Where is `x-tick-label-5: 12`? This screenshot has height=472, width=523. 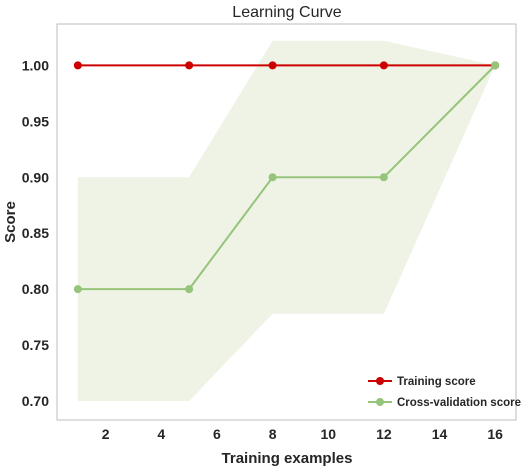
x-tick-label-5: 12 is located at coordinates (384, 434).